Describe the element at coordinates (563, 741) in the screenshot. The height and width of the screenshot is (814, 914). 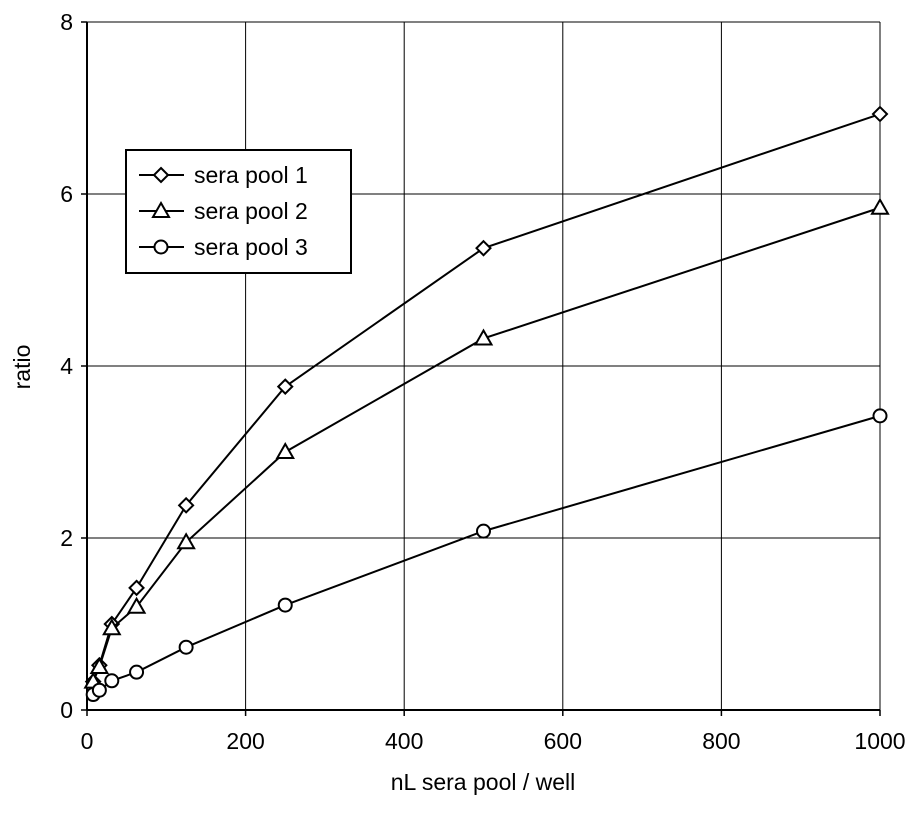
I see `x-tick-label: 600` at that location.